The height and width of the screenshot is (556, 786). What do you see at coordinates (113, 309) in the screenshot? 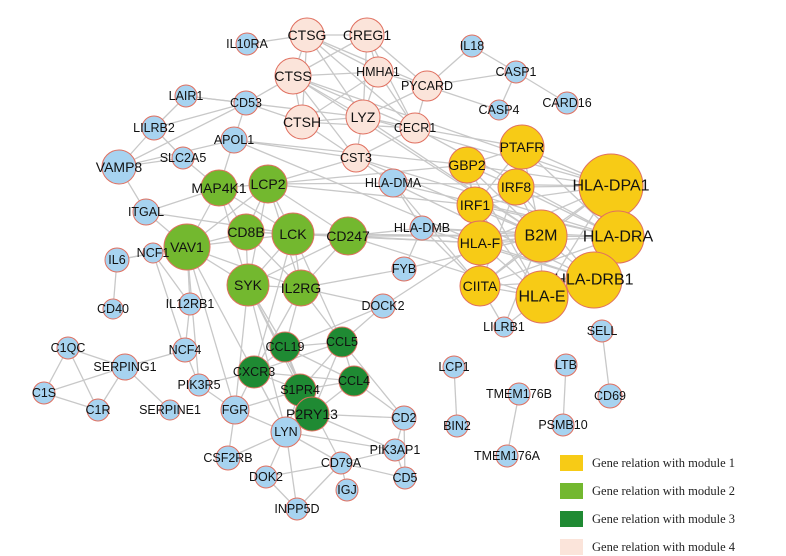
I see `node-label: CD40` at bounding box center [113, 309].